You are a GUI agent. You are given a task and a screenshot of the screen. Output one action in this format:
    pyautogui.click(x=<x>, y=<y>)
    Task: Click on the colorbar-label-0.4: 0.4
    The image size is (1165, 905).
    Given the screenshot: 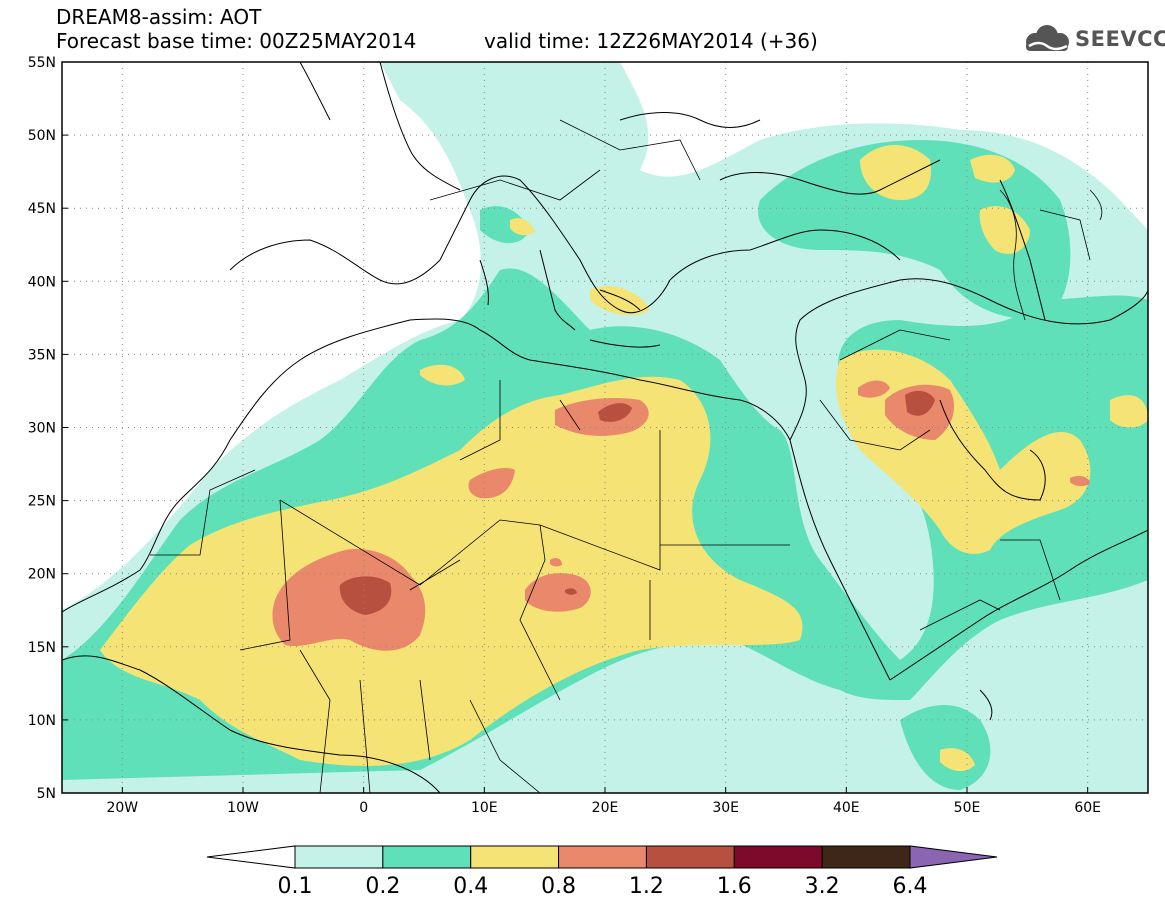 What is the action you would take?
    pyautogui.click(x=470, y=886)
    